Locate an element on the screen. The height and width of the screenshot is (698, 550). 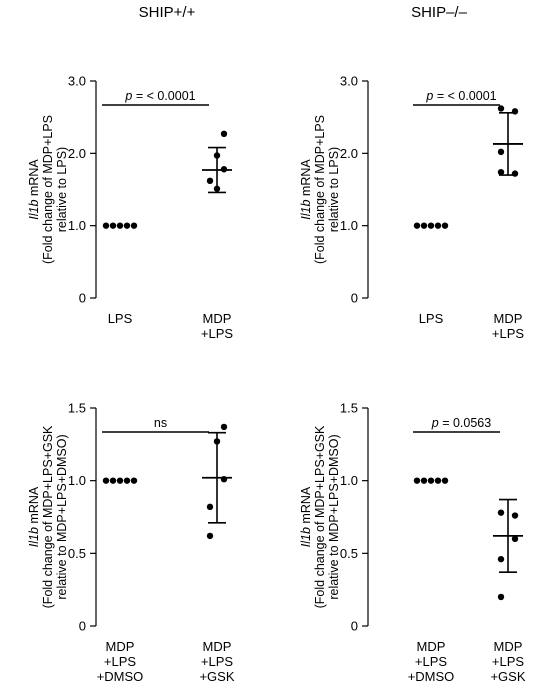
p3-significance-label: ns is located at coordinates (160, 423).